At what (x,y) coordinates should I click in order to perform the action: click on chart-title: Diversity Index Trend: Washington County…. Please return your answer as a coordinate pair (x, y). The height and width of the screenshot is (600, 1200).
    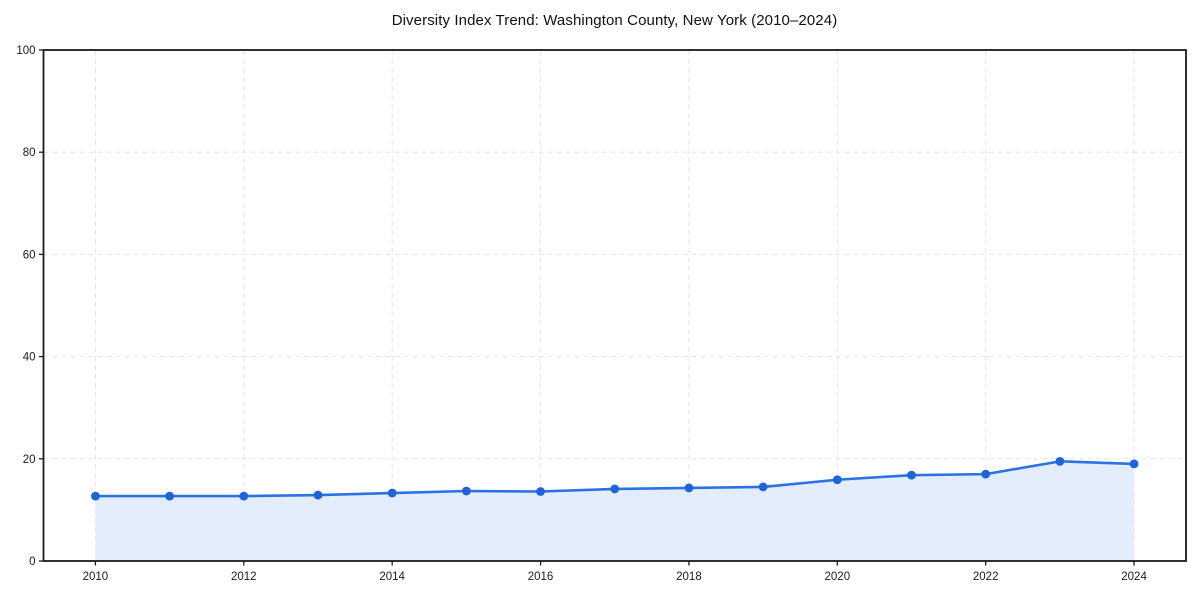
    Looking at the image, I should click on (614, 20).